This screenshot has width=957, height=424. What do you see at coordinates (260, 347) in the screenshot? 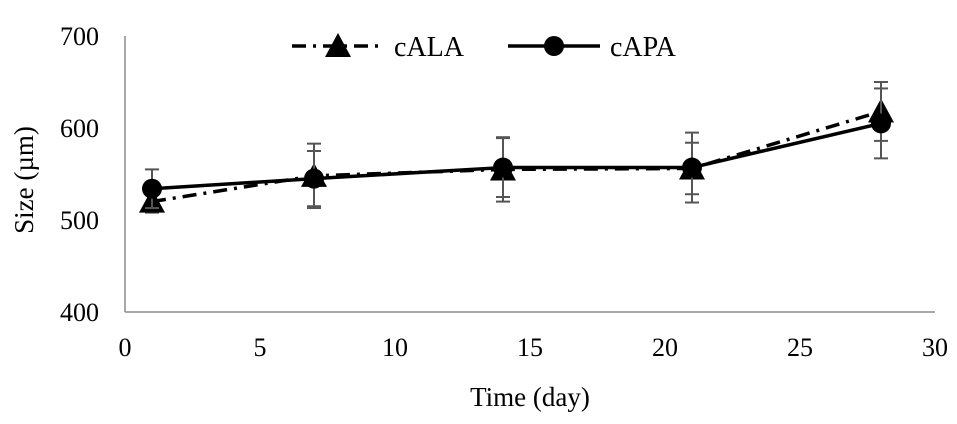
I see `x-tick-label: 5` at bounding box center [260, 347].